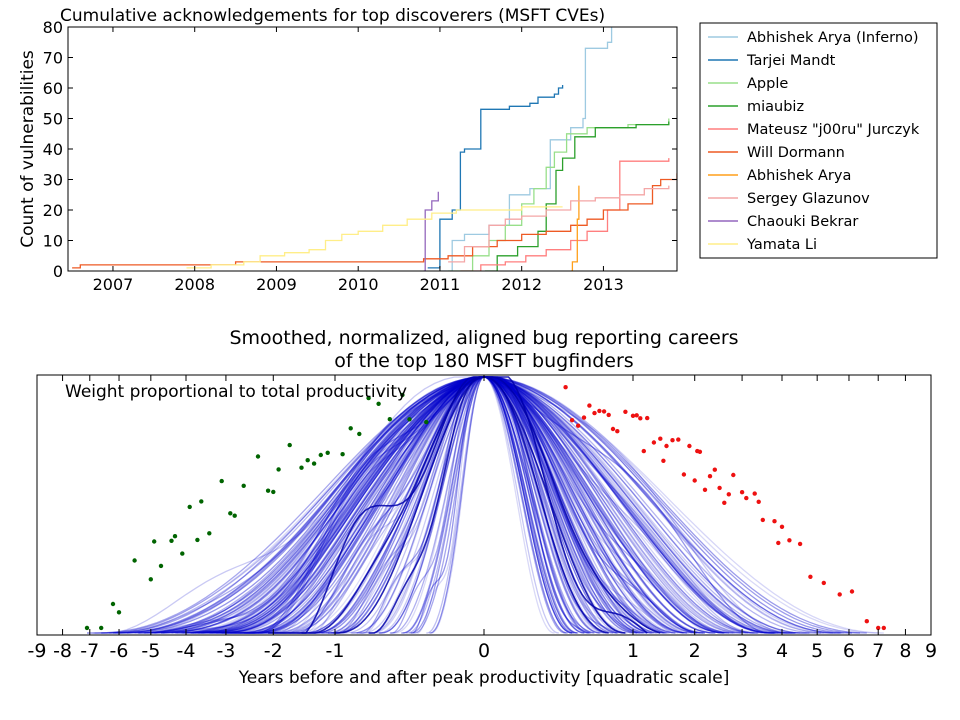  Describe the element at coordinates (808, 199) in the screenshot. I see `legend-label: Sergey Glazunov` at that location.